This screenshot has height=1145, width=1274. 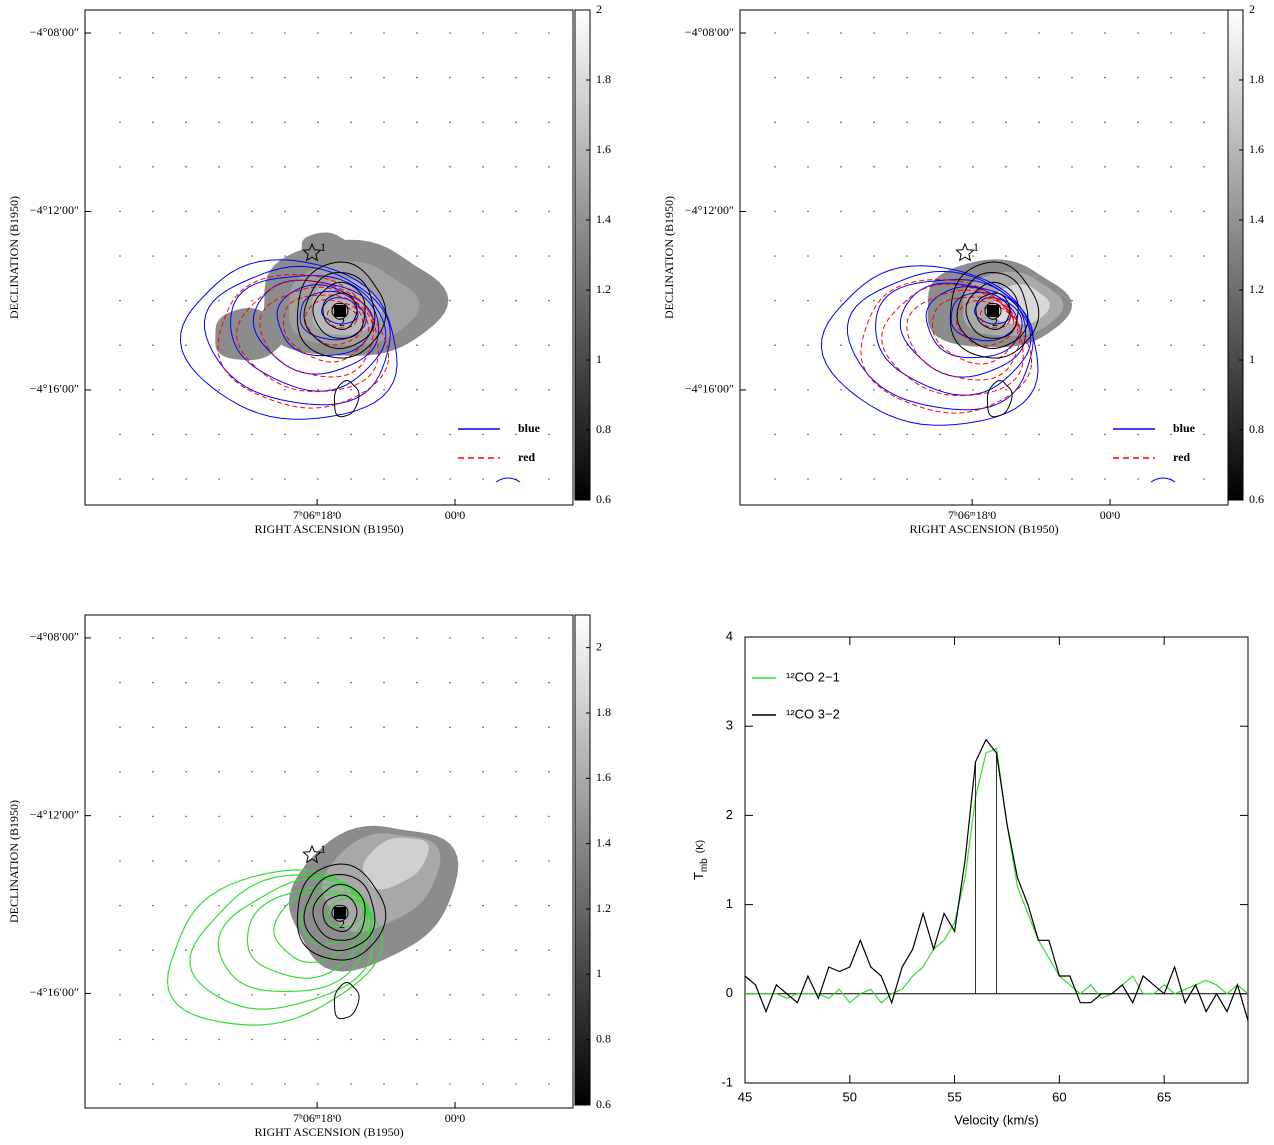 What do you see at coordinates (727, 1081) in the screenshot?
I see `y-tick-label: -1` at bounding box center [727, 1081].